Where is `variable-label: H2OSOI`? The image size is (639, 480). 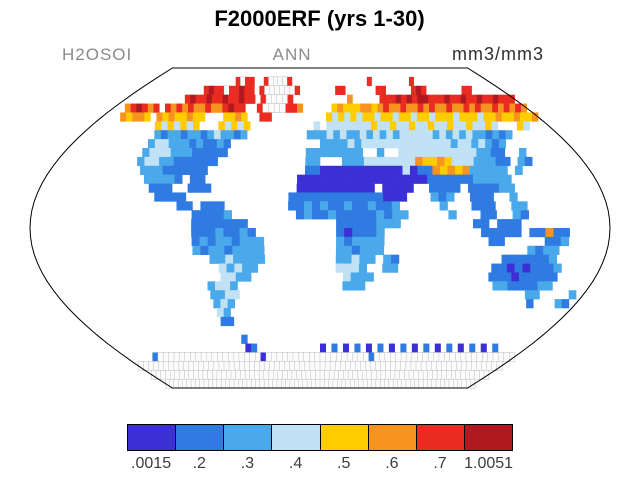
variable-label: H2OSOI is located at coordinates (97, 54).